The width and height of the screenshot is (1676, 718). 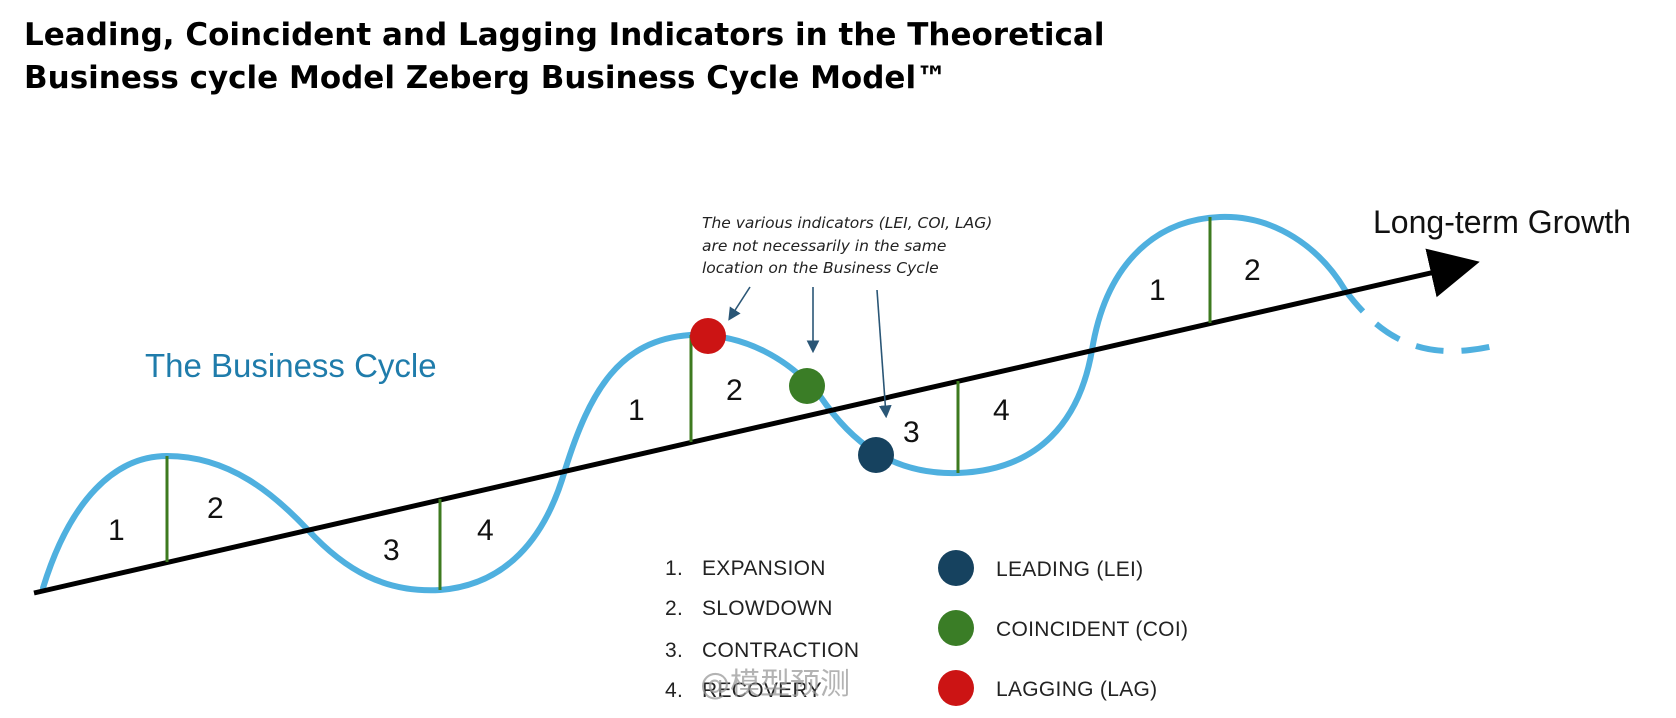 I want to click on note-line: location on the Business Cycle, so click(x=820, y=268).